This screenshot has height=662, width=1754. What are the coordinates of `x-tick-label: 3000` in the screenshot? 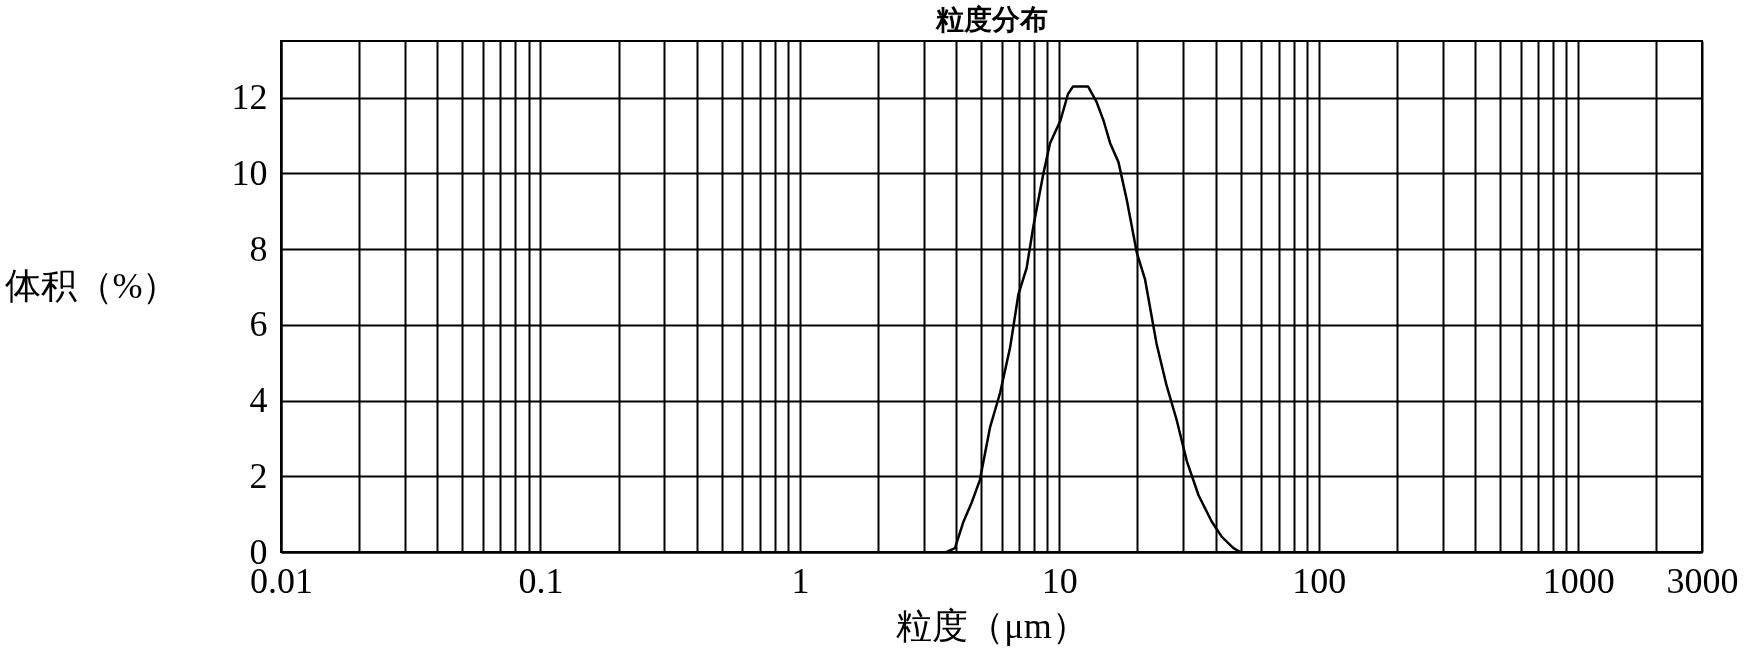 It's located at (1702, 580).